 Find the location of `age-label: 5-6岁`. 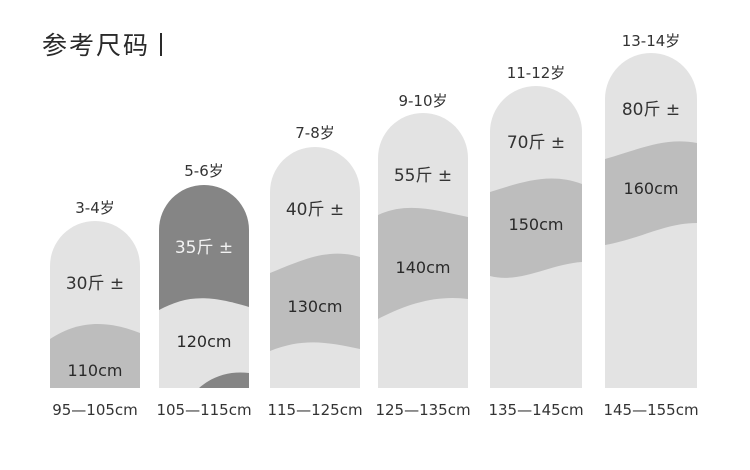

age-label: 5-6岁 is located at coordinates (204, 171).